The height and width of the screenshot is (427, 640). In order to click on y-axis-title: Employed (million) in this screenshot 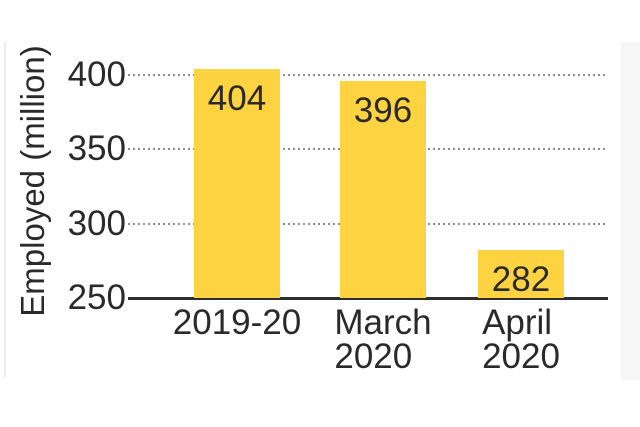, I will do `click(32, 181)`.